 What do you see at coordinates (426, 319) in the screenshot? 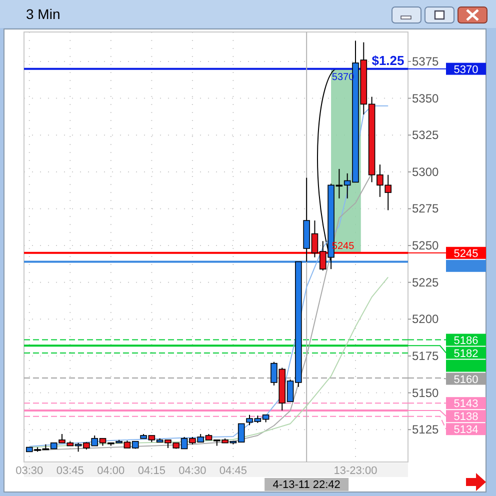
I see `y-tick-label: 5200` at bounding box center [426, 319].